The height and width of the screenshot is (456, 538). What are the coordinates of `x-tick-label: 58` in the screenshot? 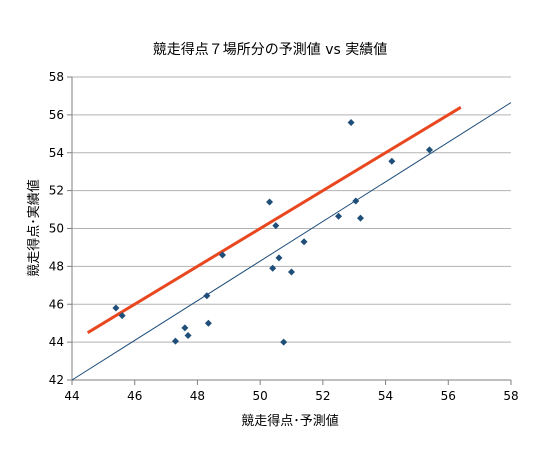 It's located at (510, 396).